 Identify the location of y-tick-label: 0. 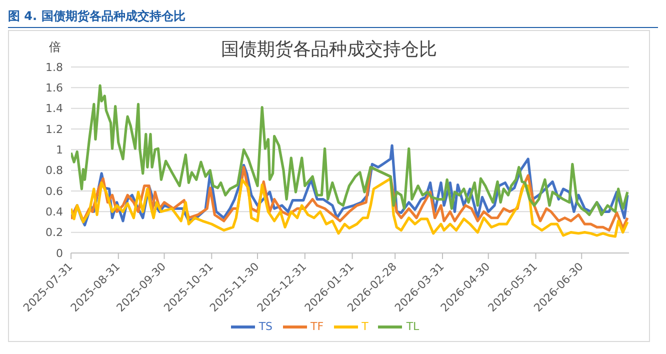
(59, 253).